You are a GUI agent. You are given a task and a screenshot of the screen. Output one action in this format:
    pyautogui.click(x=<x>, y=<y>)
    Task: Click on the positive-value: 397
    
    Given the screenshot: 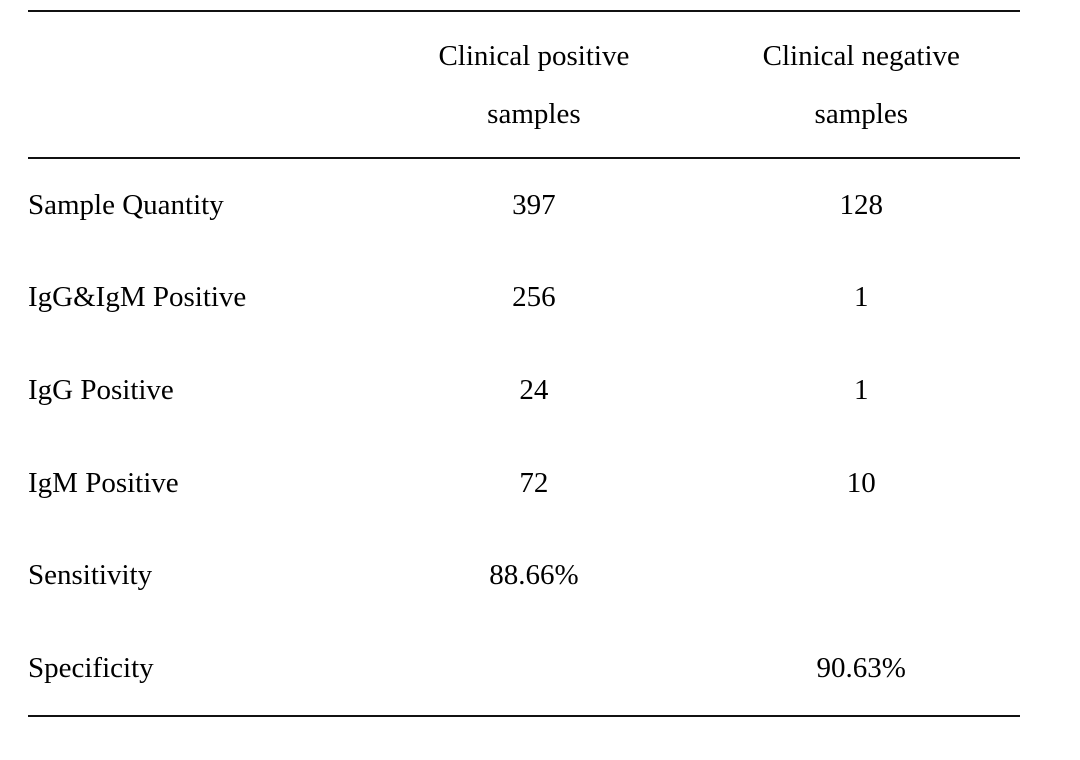 What is the action you would take?
    pyautogui.click(x=534, y=204)
    